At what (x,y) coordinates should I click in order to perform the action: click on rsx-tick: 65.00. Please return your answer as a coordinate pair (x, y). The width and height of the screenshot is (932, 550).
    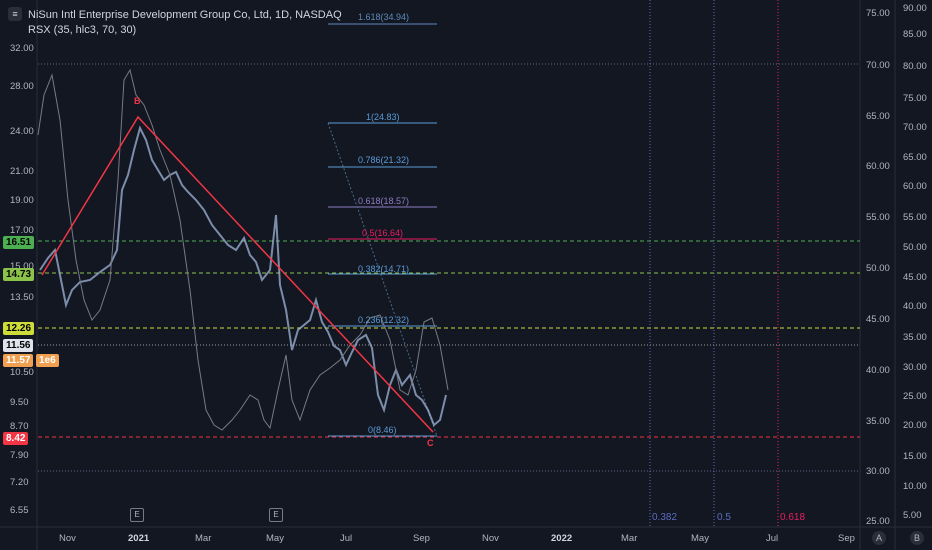
    Looking at the image, I should click on (878, 116).